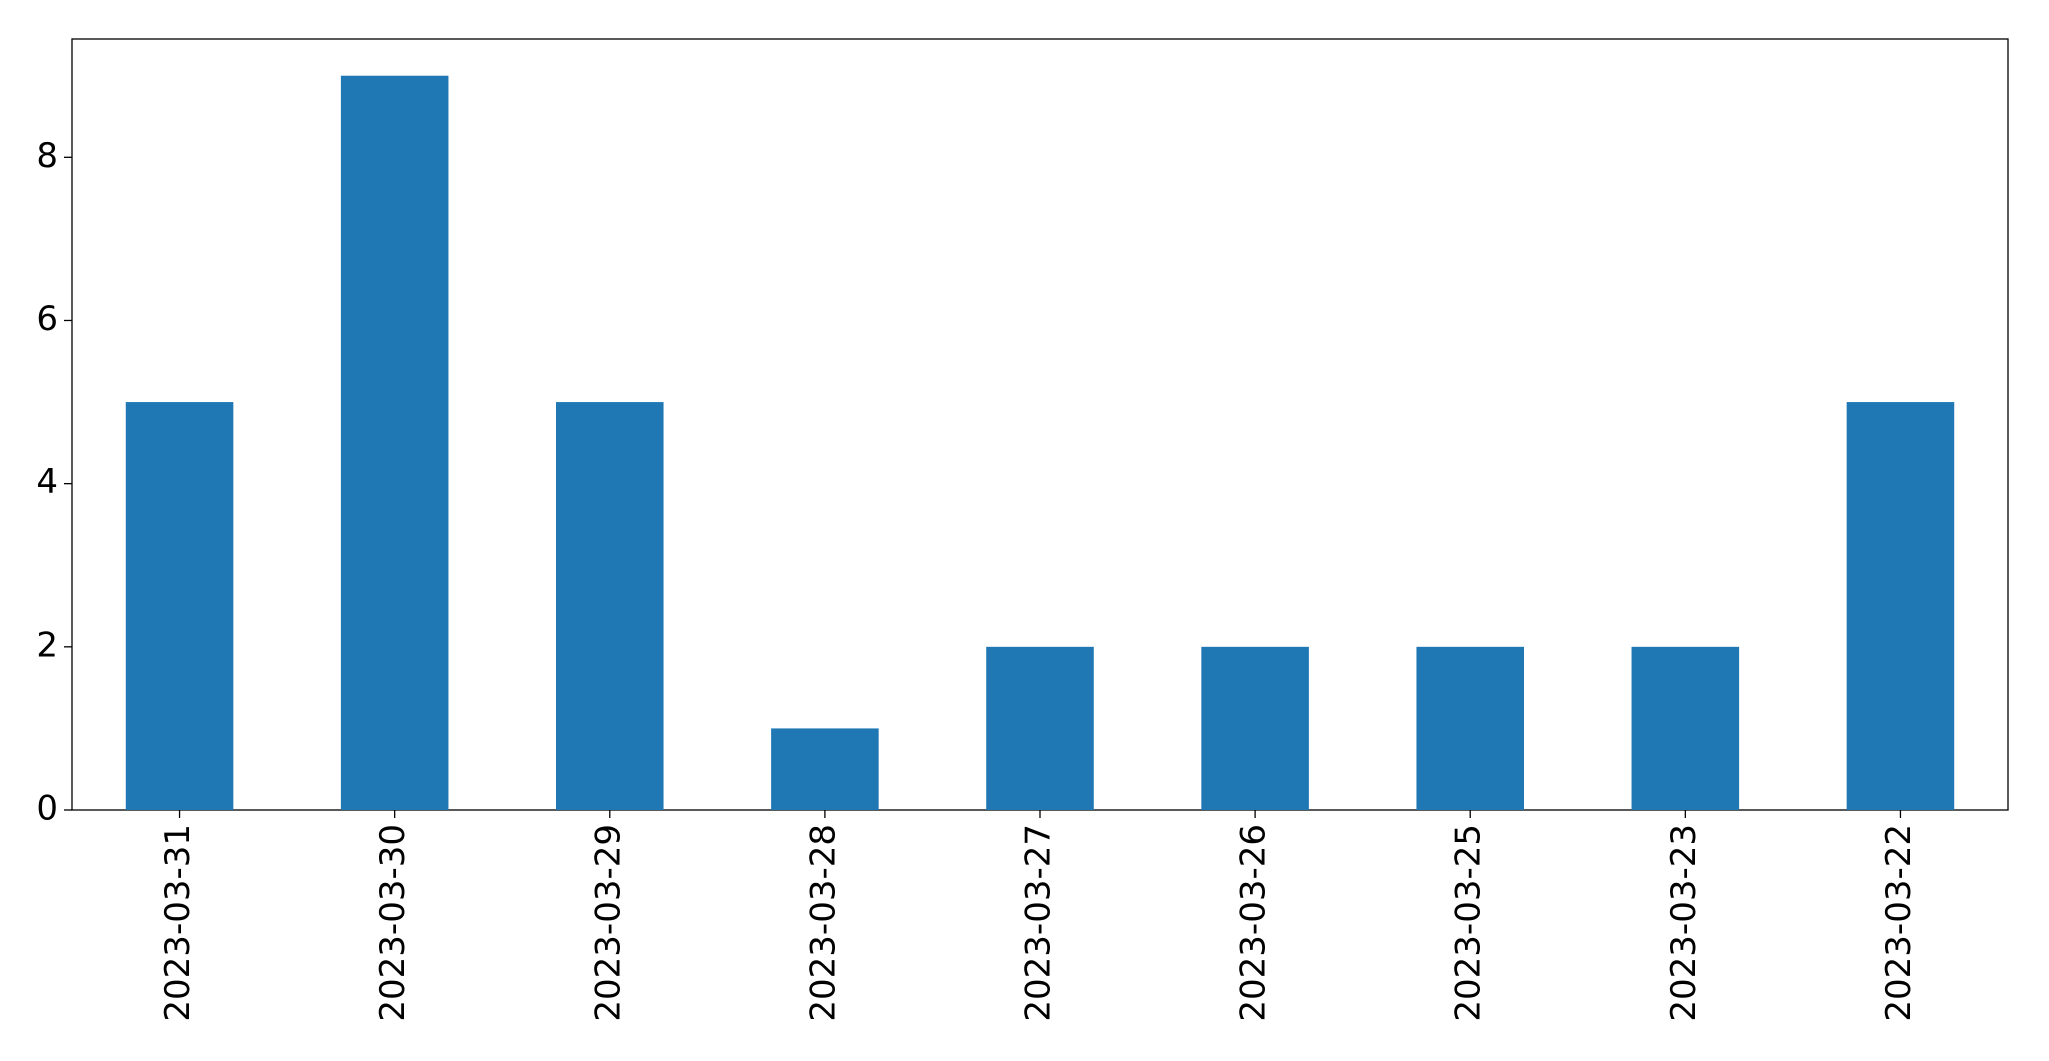  I want to click on x-tick-label: 2023-03-31, so click(178, 923).